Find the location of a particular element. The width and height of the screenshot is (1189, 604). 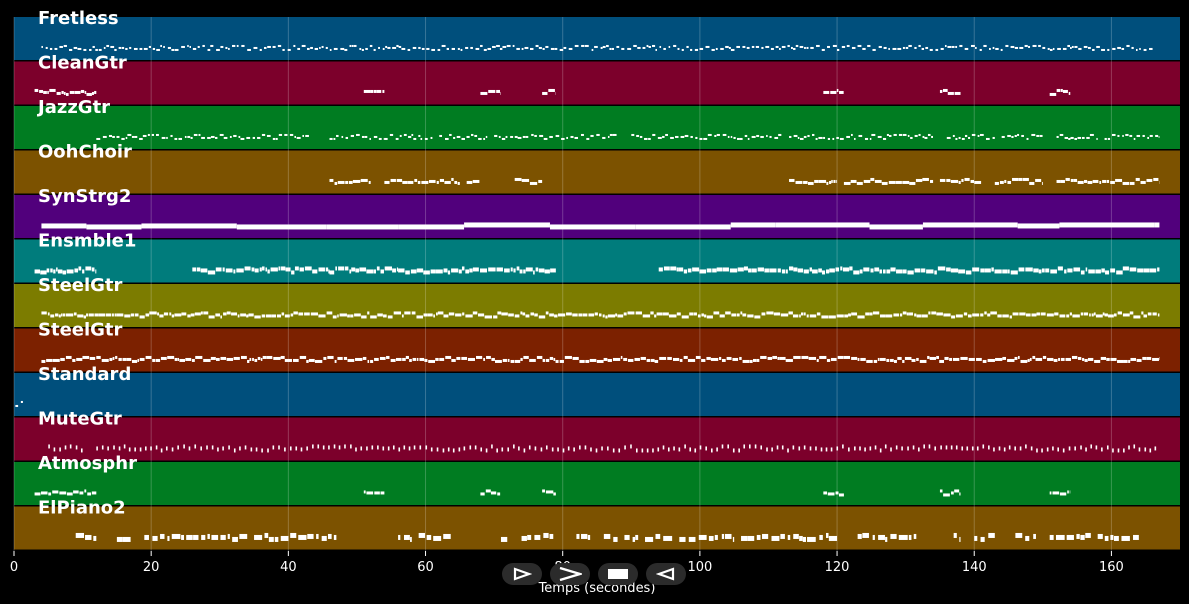

playback-controls is located at coordinates (594, 574).